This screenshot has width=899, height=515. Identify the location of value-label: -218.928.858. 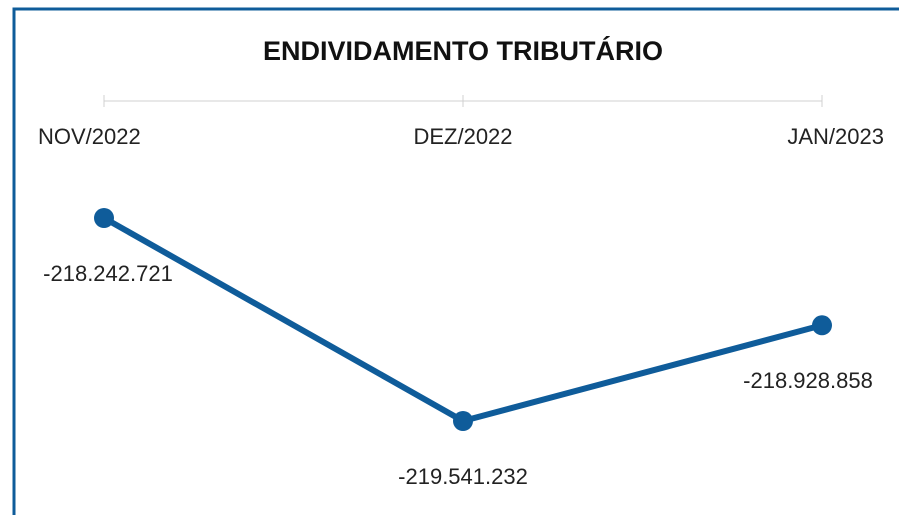
(808, 380).